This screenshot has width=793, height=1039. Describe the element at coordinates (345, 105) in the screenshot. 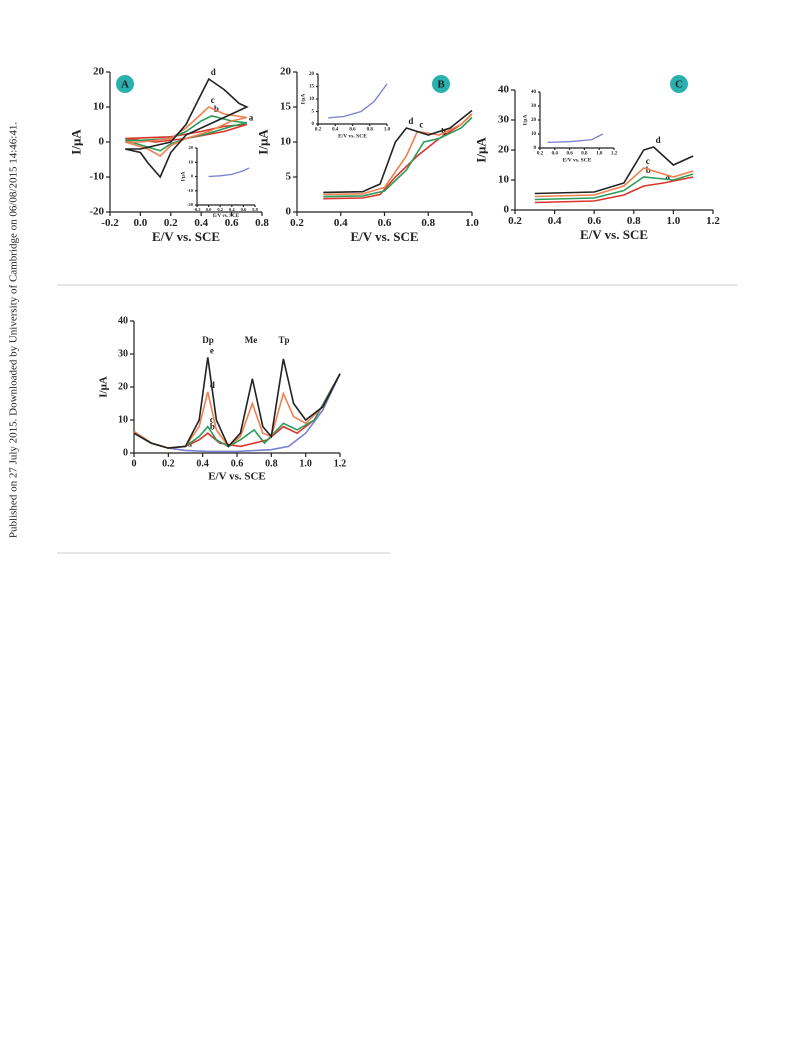

I see `chart: 0.2 0.4 0.6 0.8 1.0 0 5 10 15 20 E/V vs. SCE I/μA` at that location.